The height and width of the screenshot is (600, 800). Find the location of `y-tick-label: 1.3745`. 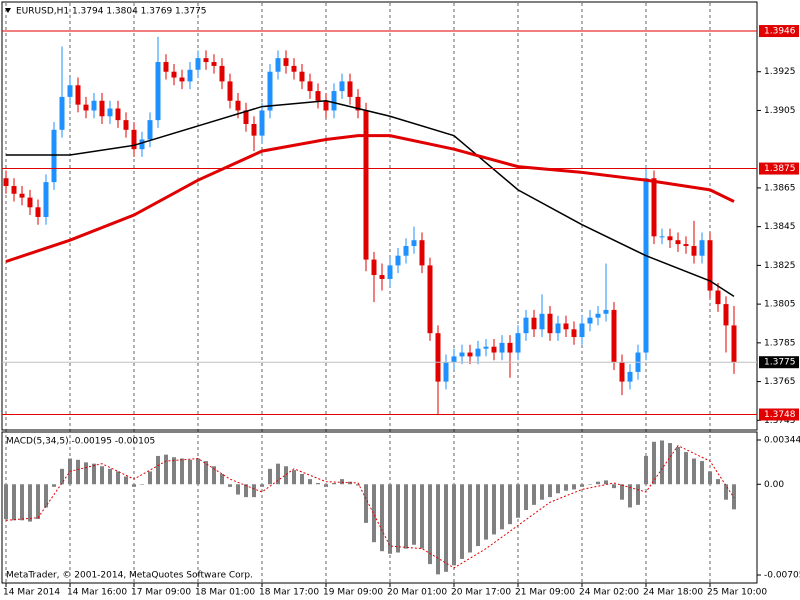

y-tick-label: 1.3745 is located at coordinates (780, 421).